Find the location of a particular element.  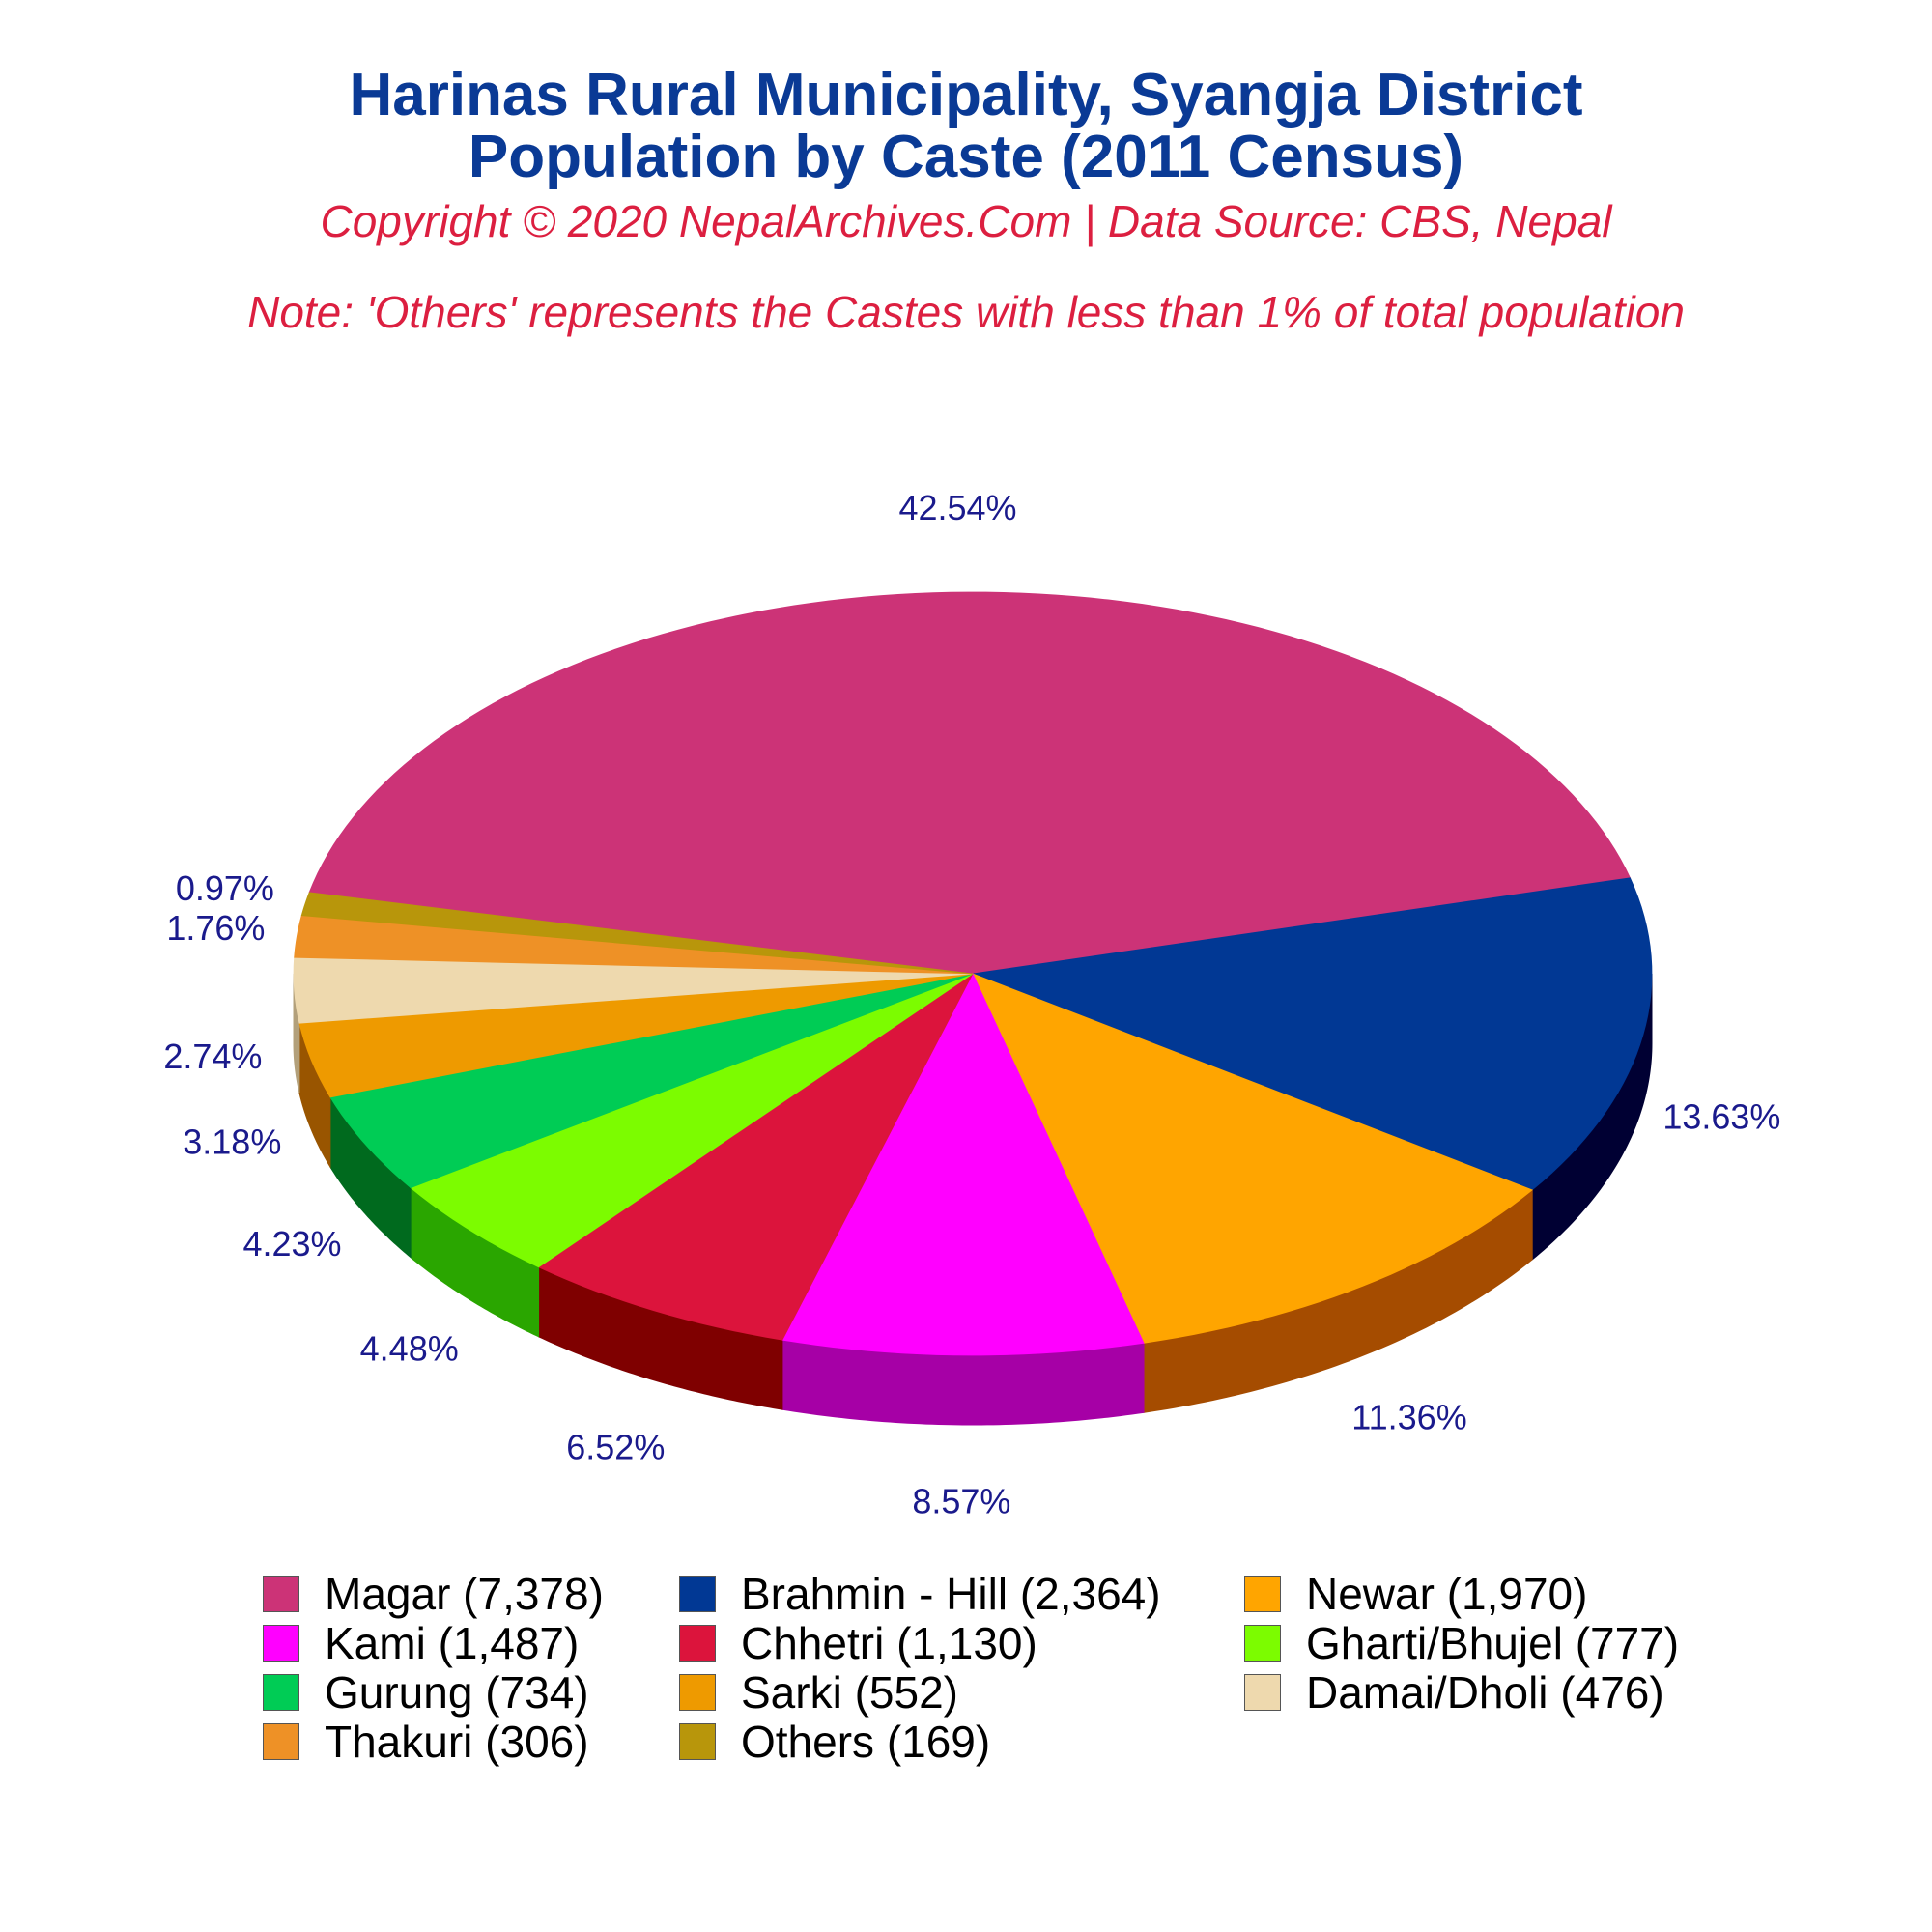

legend-item: Chhetri (1,130) is located at coordinates (858, 1643).